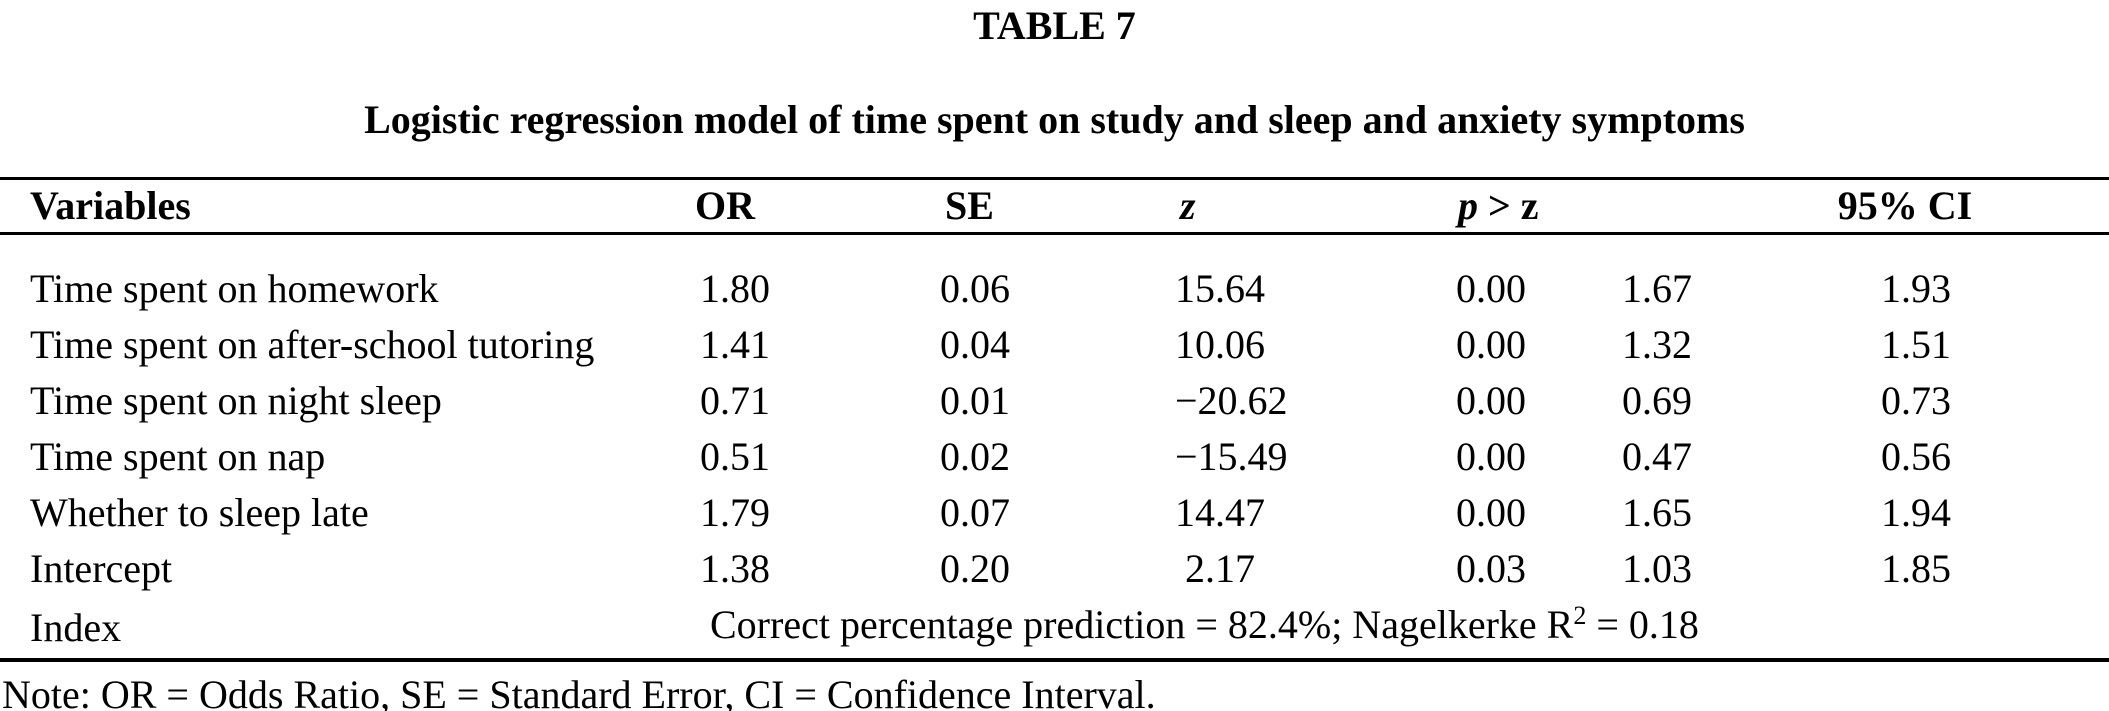 This screenshot has height=711, width=2109. I want to click on cell-variable: Time spent on after-school tutoring, so click(312, 344).